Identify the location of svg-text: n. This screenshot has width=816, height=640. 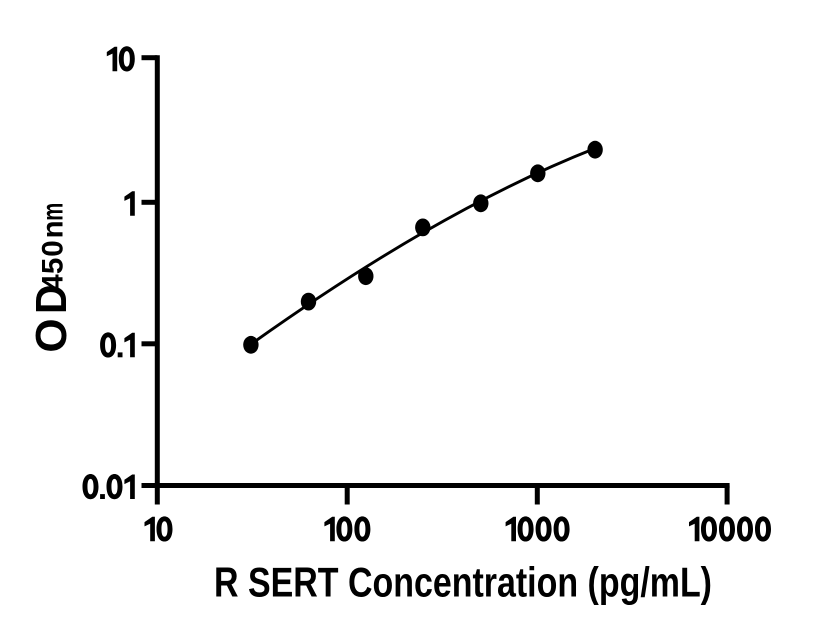
(53, 229).